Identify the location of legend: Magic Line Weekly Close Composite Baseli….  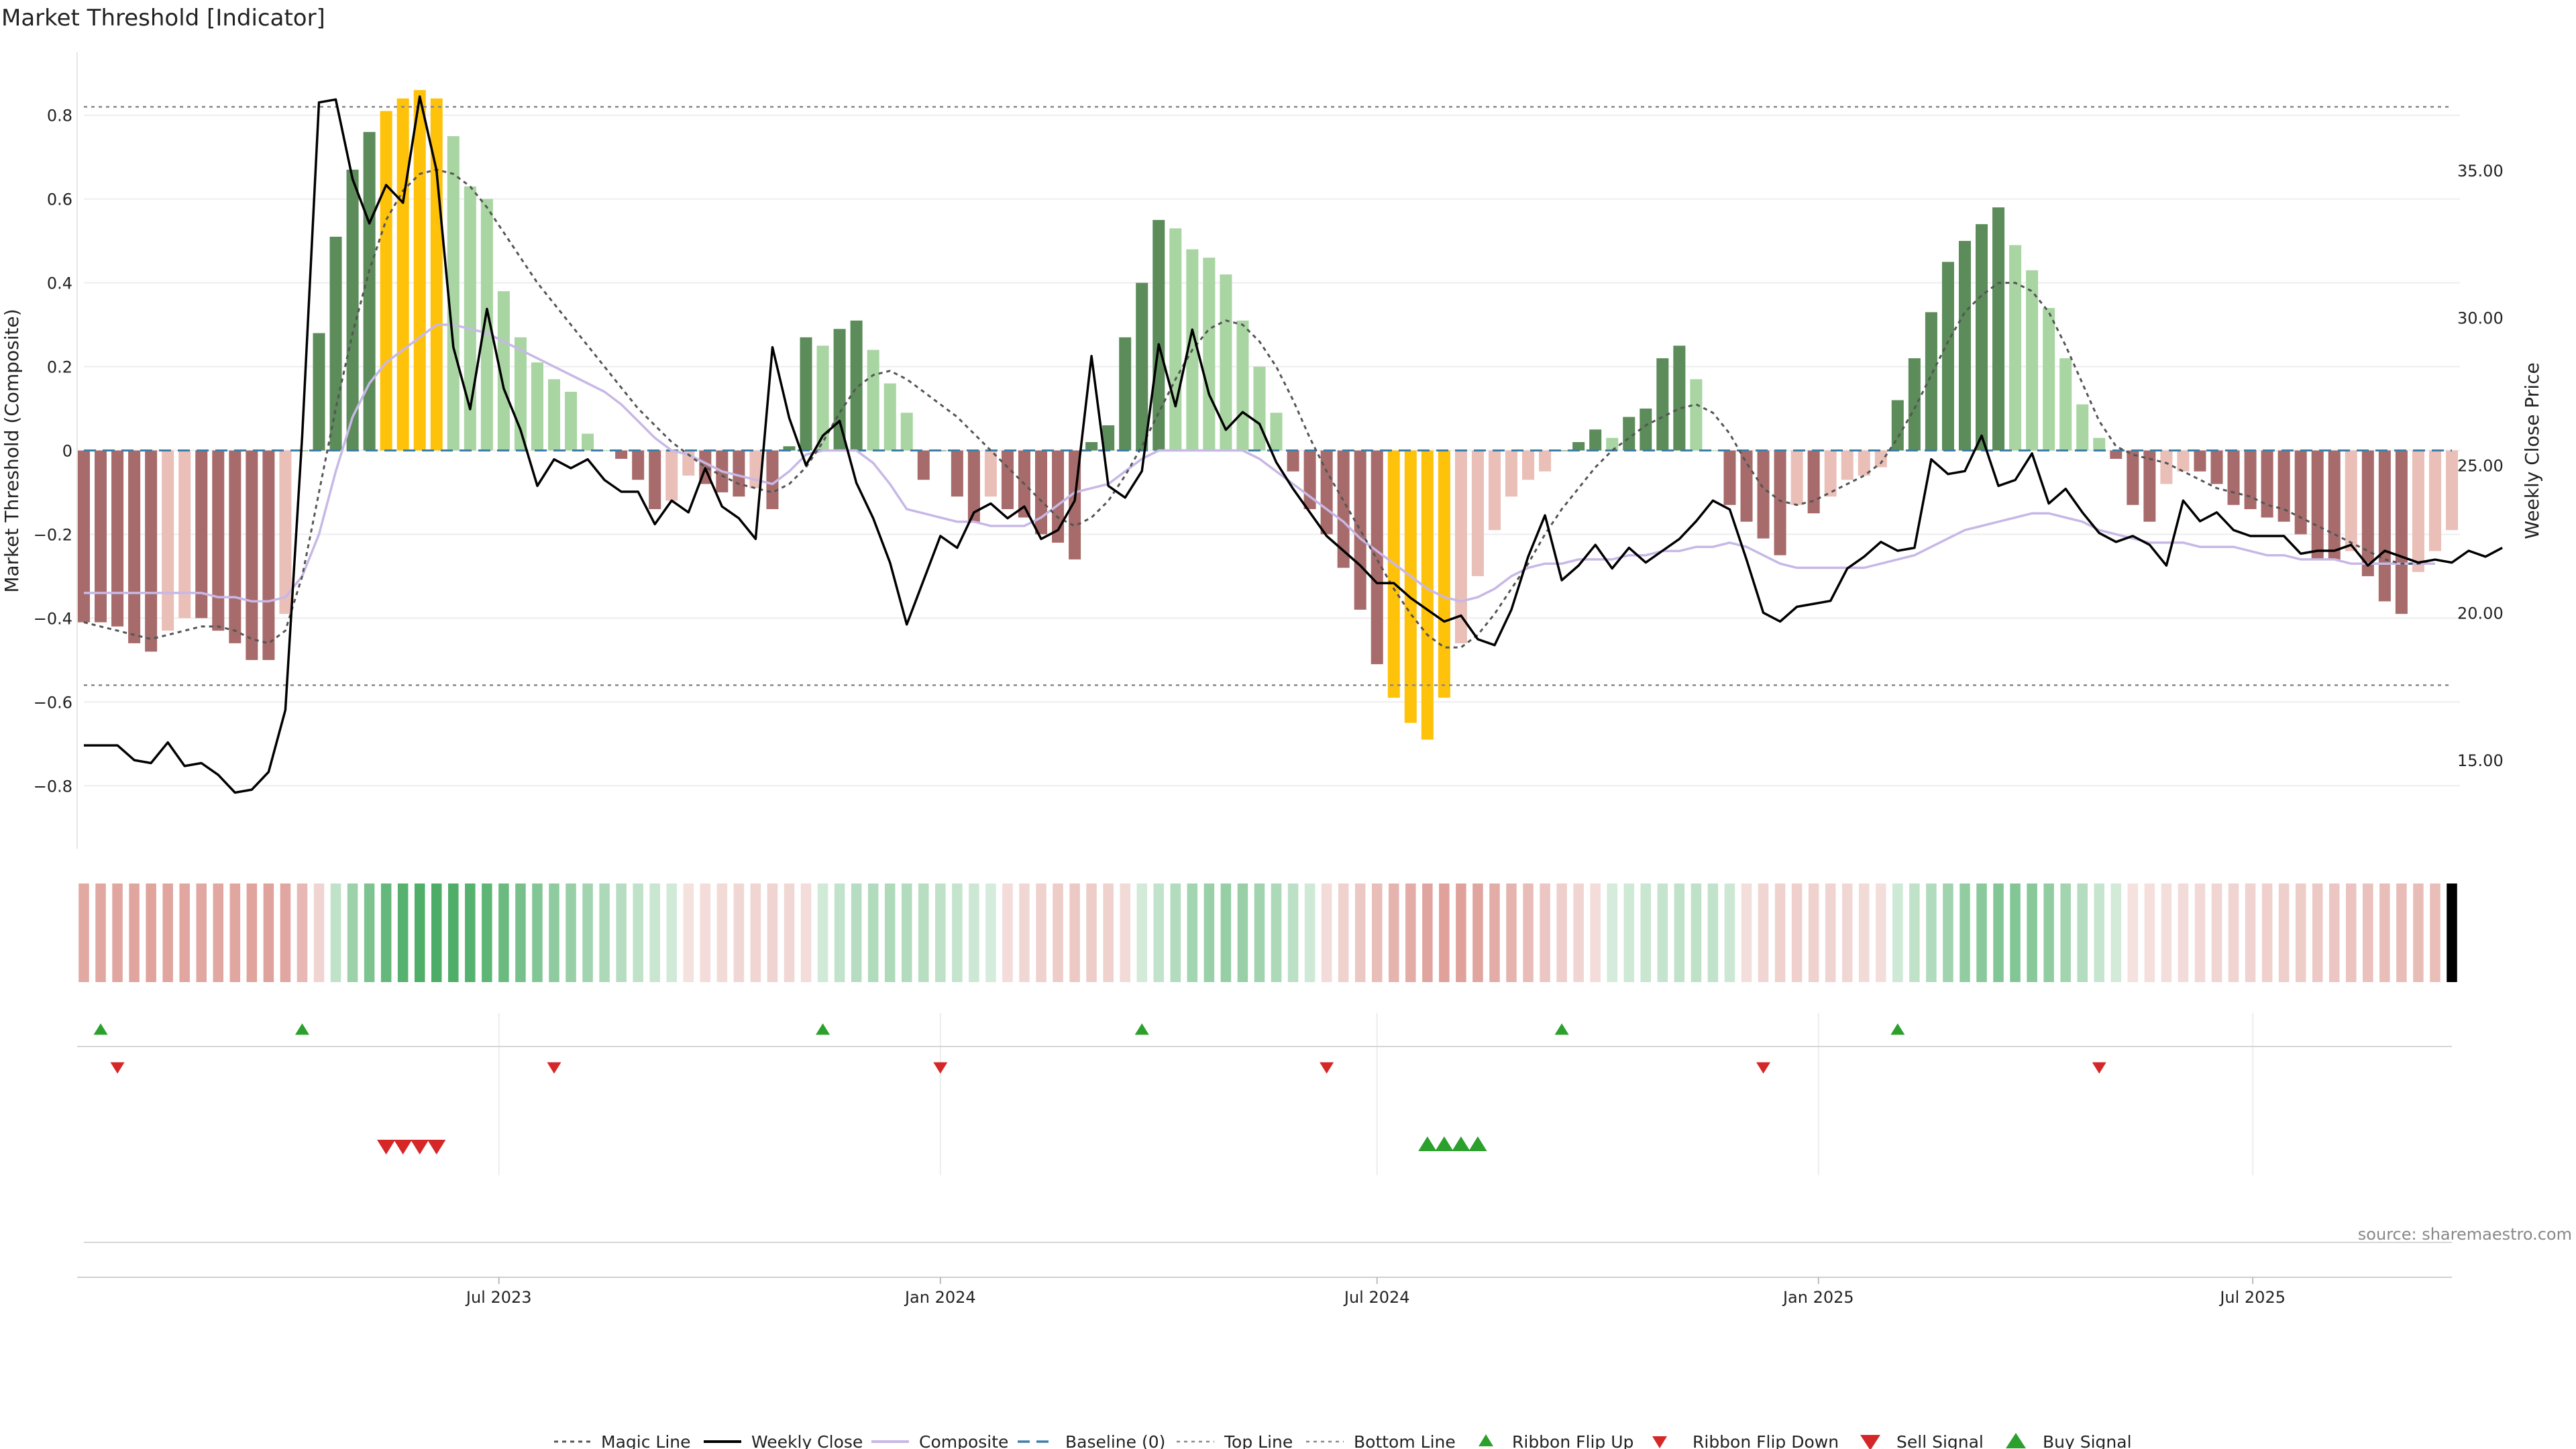
(1343, 1440).